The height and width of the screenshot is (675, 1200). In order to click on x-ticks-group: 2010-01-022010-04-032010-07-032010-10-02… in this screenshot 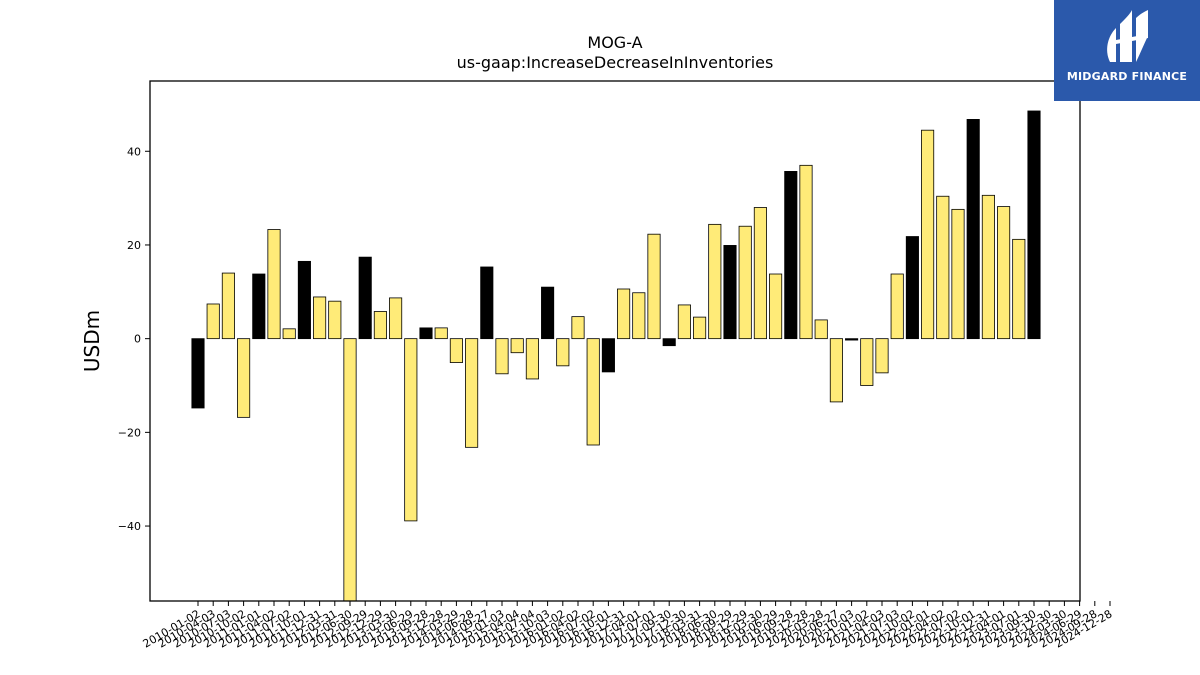, I will do `click(628, 626)`.